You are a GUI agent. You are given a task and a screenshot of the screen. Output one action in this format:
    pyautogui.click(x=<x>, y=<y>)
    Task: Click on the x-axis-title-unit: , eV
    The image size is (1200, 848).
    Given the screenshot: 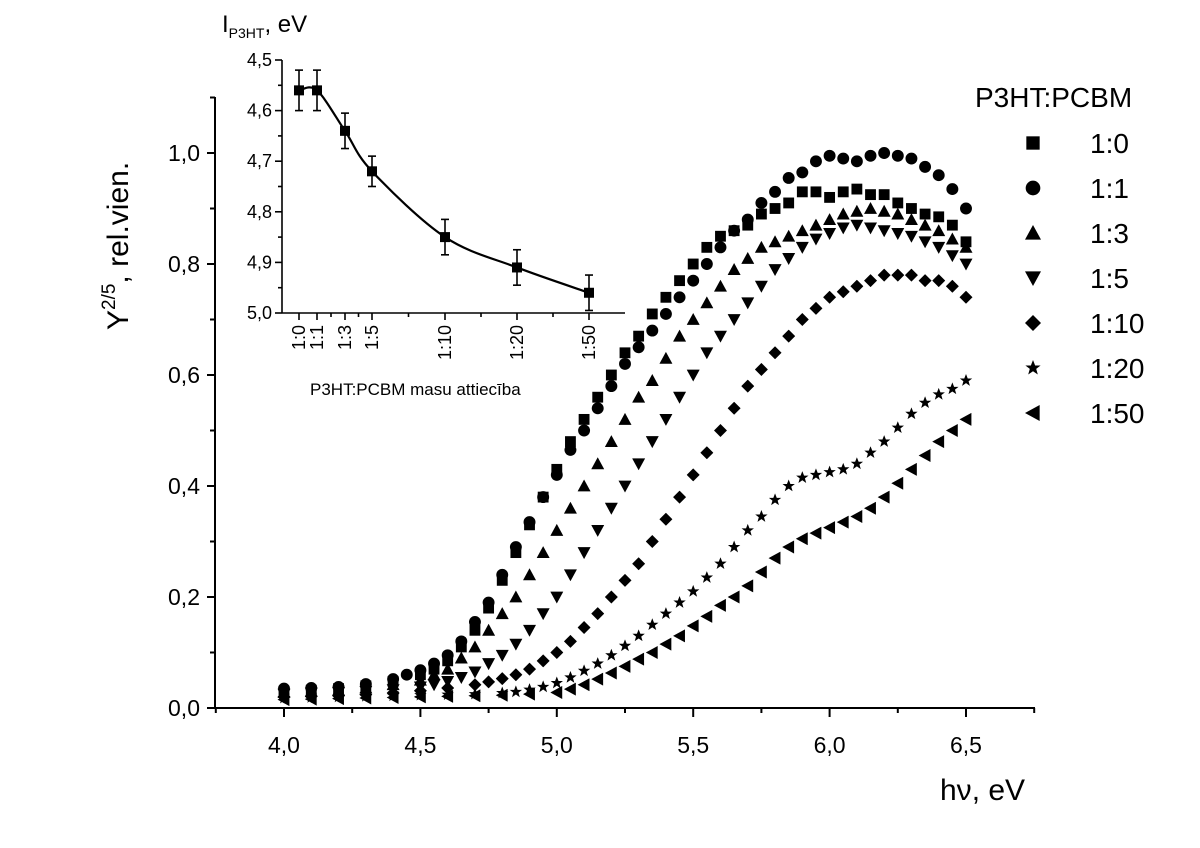 What is the action you would take?
    pyautogui.click(x=998, y=790)
    